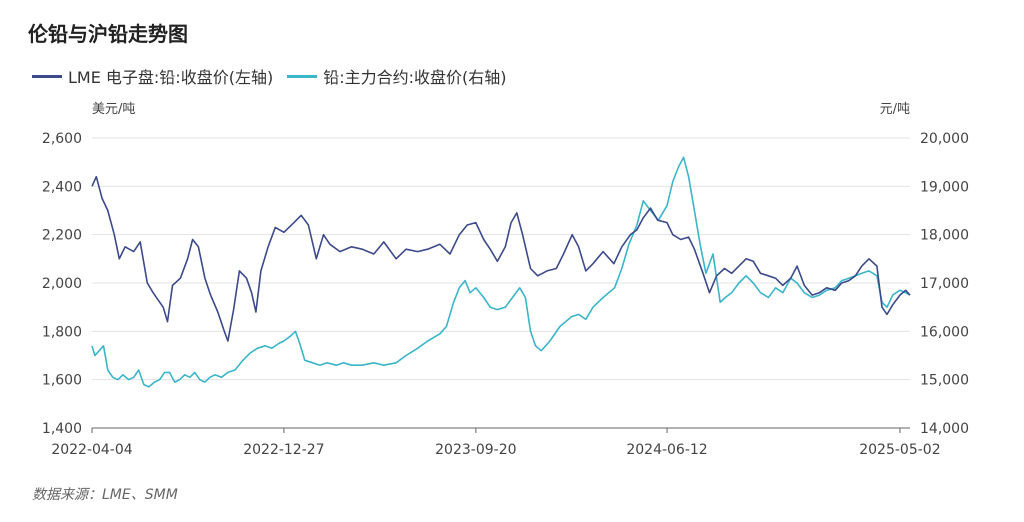 This screenshot has width=1024, height=522. Describe the element at coordinates (62, 236) in the screenshot. I see `y-left-tick-label: 2,200` at that location.